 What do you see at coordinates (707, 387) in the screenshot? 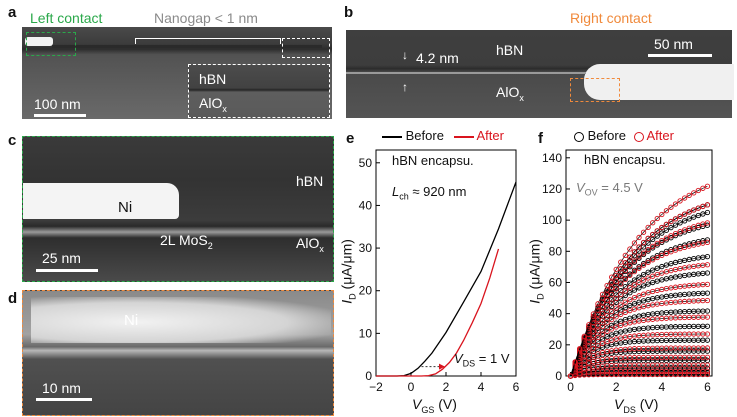
I see `f-xtick-label: 6` at bounding box center [707, 387].